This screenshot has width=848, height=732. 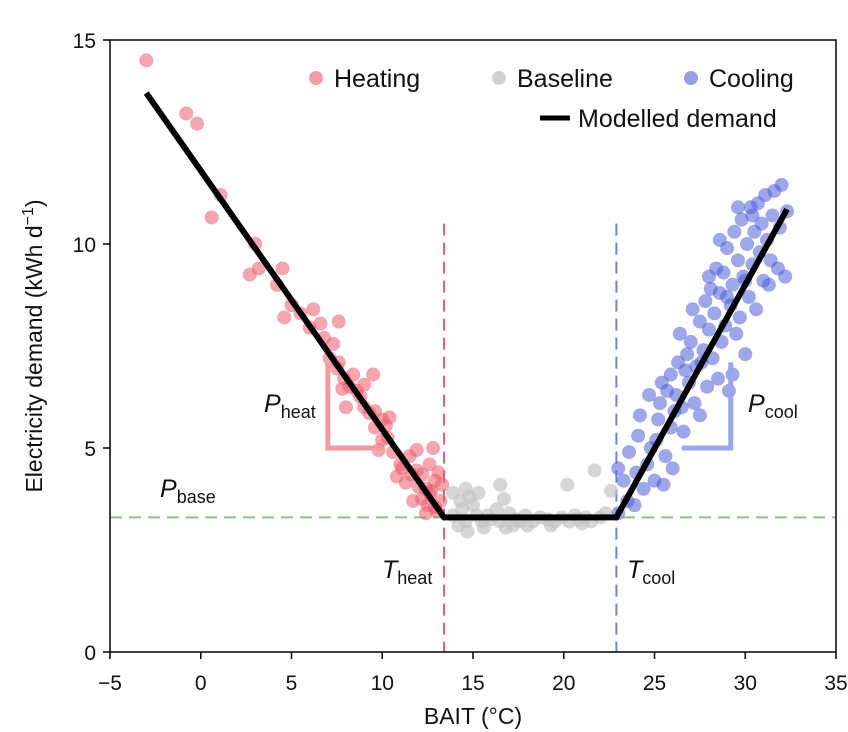 I want to click on y-tick-label: 10, so click(x=84, y=245).